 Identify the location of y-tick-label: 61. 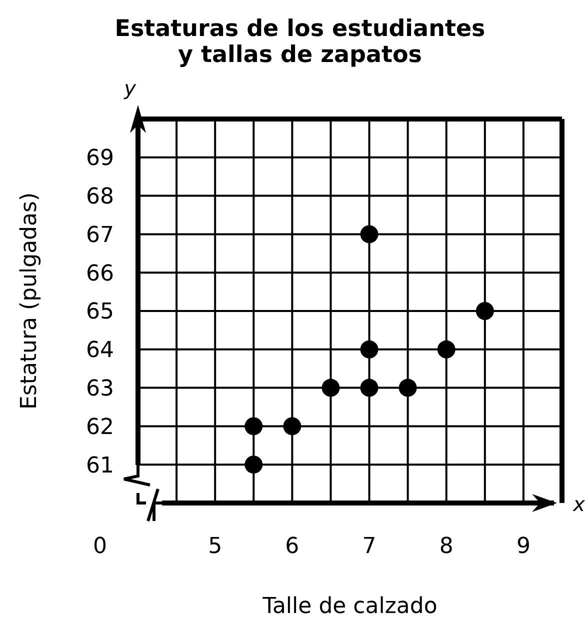
(100, 465).